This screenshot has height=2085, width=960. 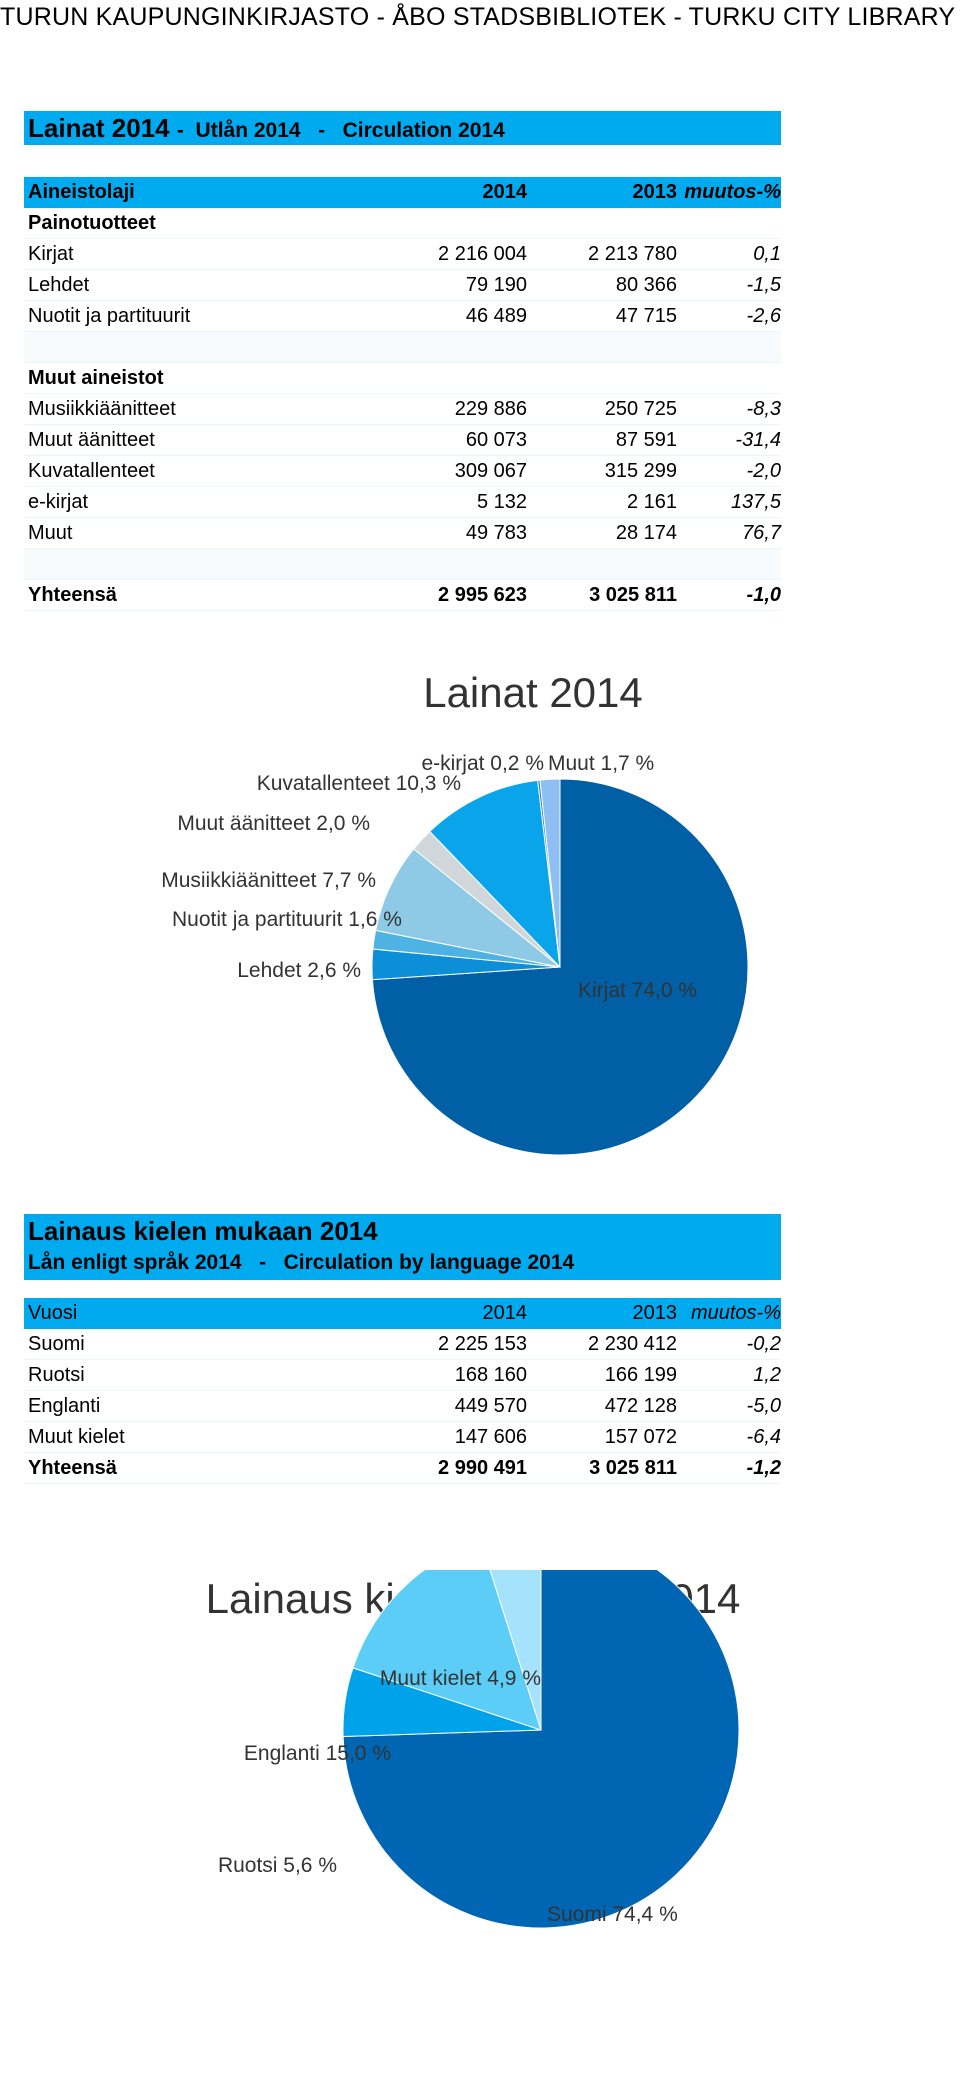 I want to click on pie-slice-muut-kielet, so click(x=515, y=1650).